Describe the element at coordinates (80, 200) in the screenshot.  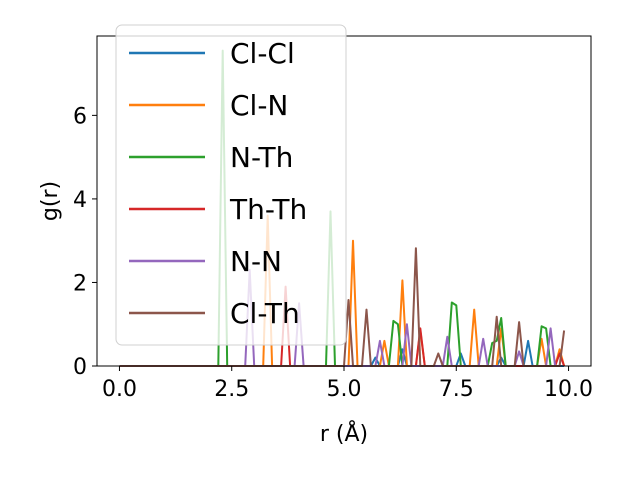
I see `y-tick-label: 4` at that location.